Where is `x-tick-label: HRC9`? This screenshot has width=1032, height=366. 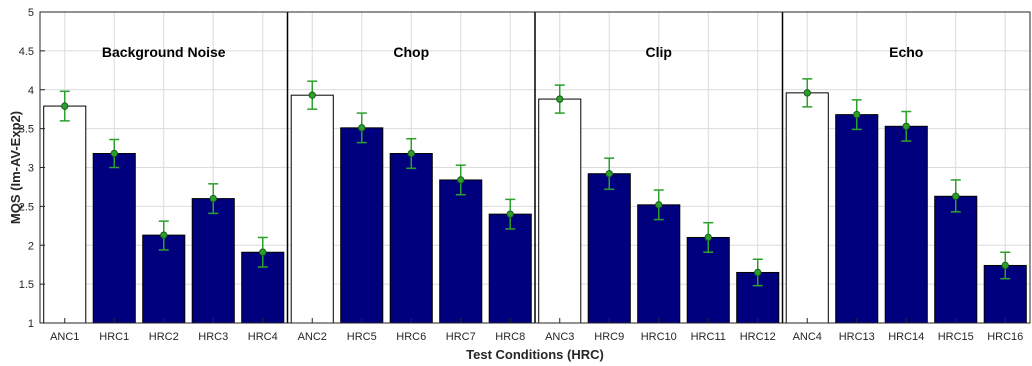
x-tick-label: HRC9 is located at coordinates (609, 337).